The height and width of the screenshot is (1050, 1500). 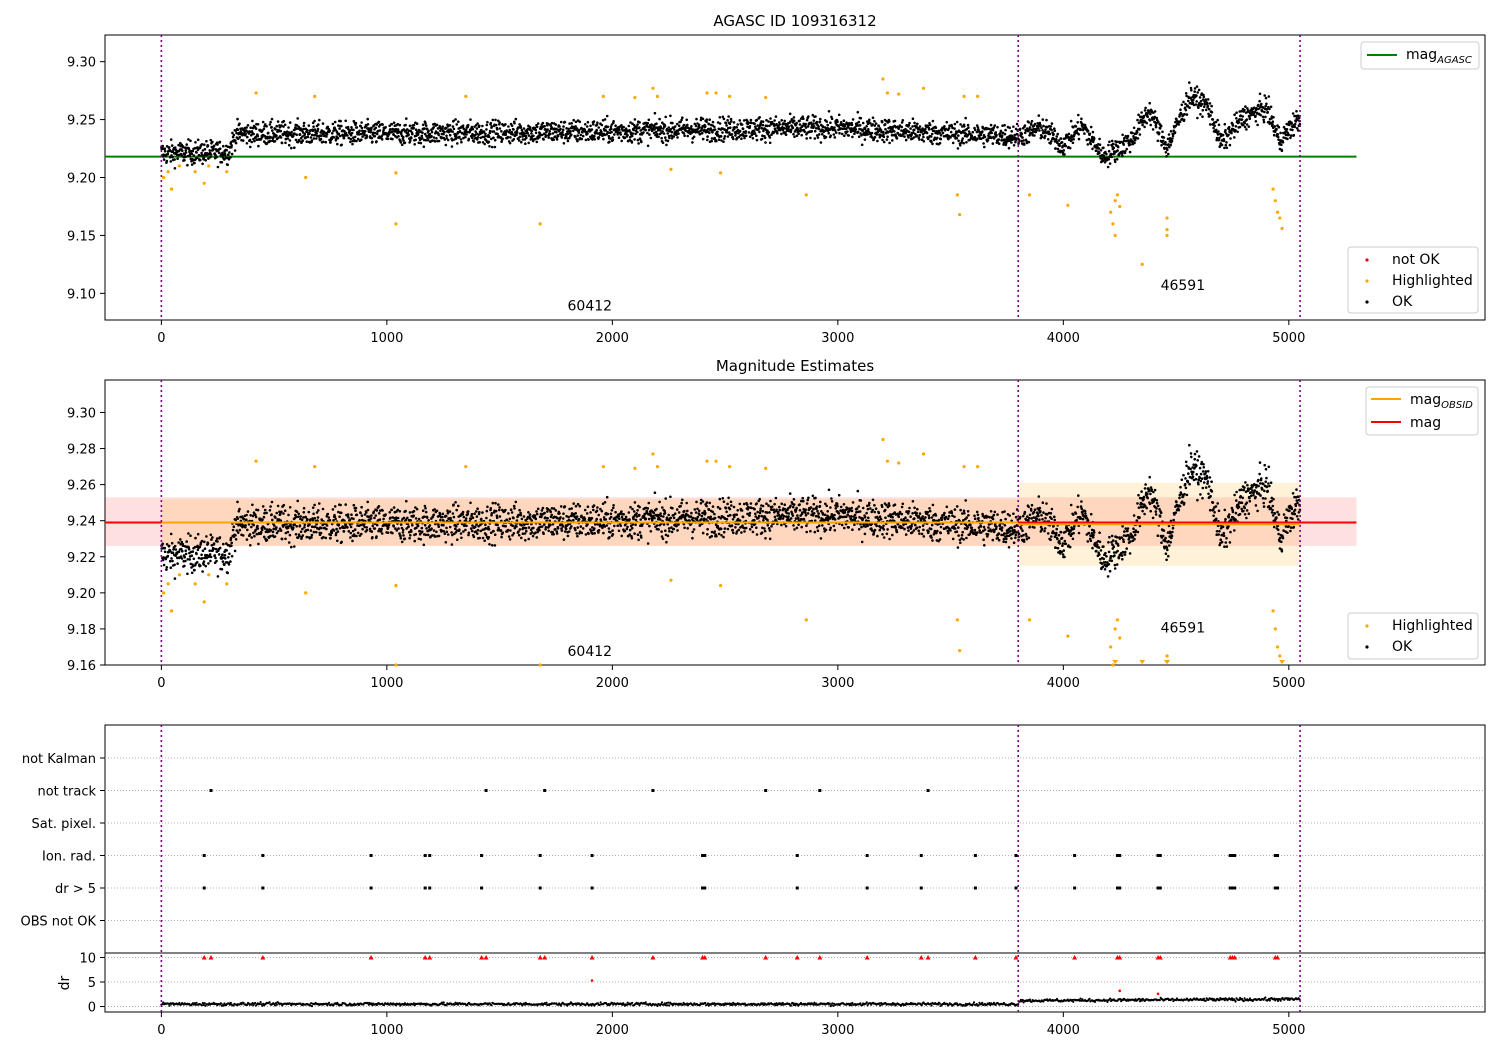 What do you see at coordinates (81, 63) in the screenshot?
I see `y-tick-label: 9.30` at bounding box center [81, 63].